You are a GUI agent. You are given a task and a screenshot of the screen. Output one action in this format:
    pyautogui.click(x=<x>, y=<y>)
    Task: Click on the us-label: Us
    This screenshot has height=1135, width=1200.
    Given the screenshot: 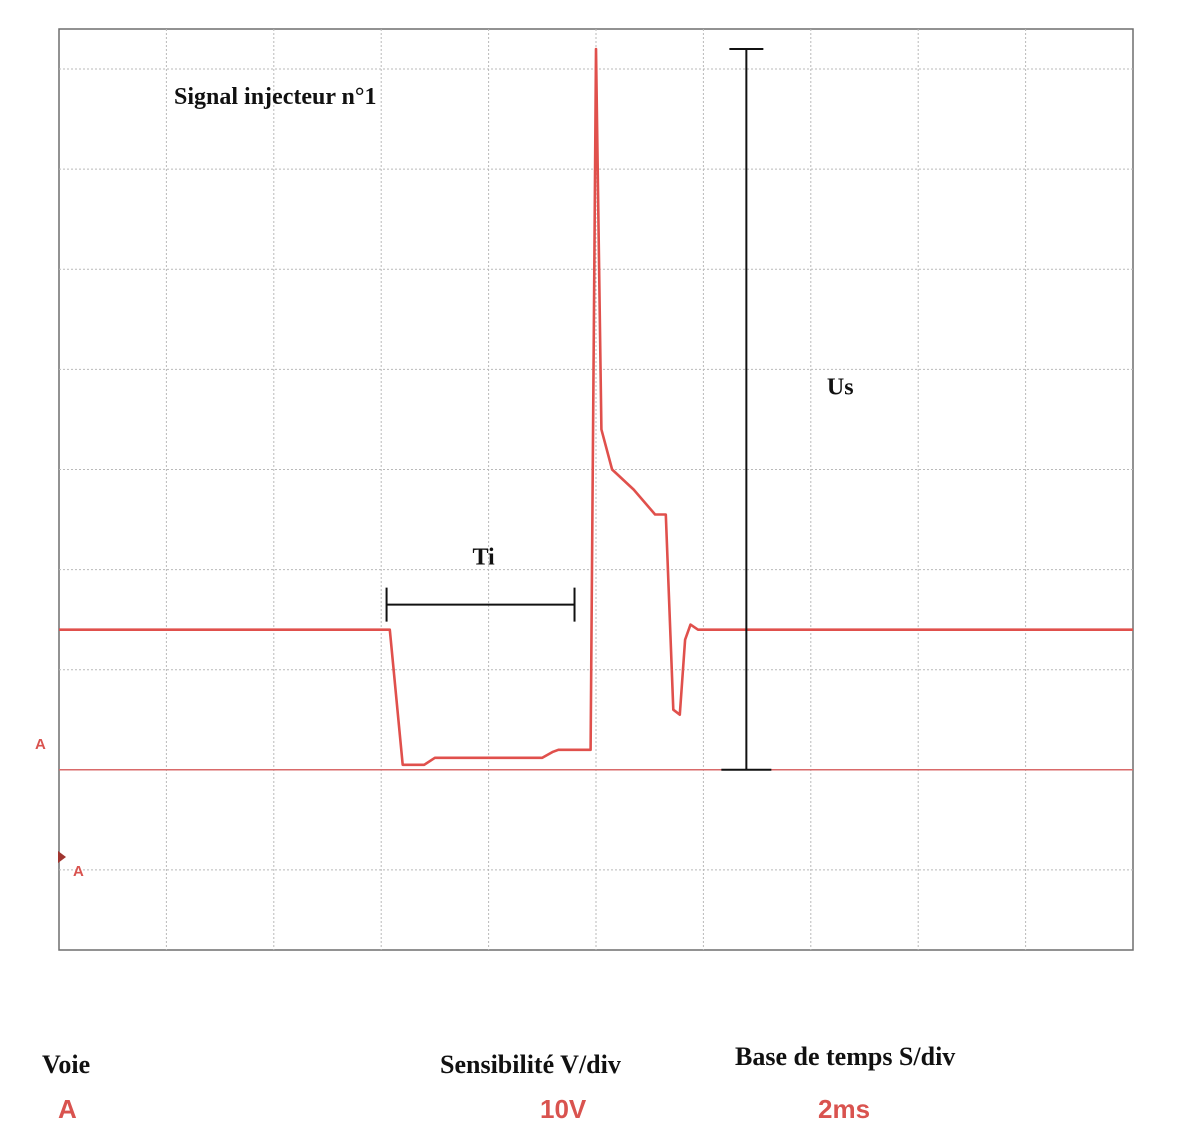 What is the action you would take?
    pyautogui.click(x=840, y=387)
    